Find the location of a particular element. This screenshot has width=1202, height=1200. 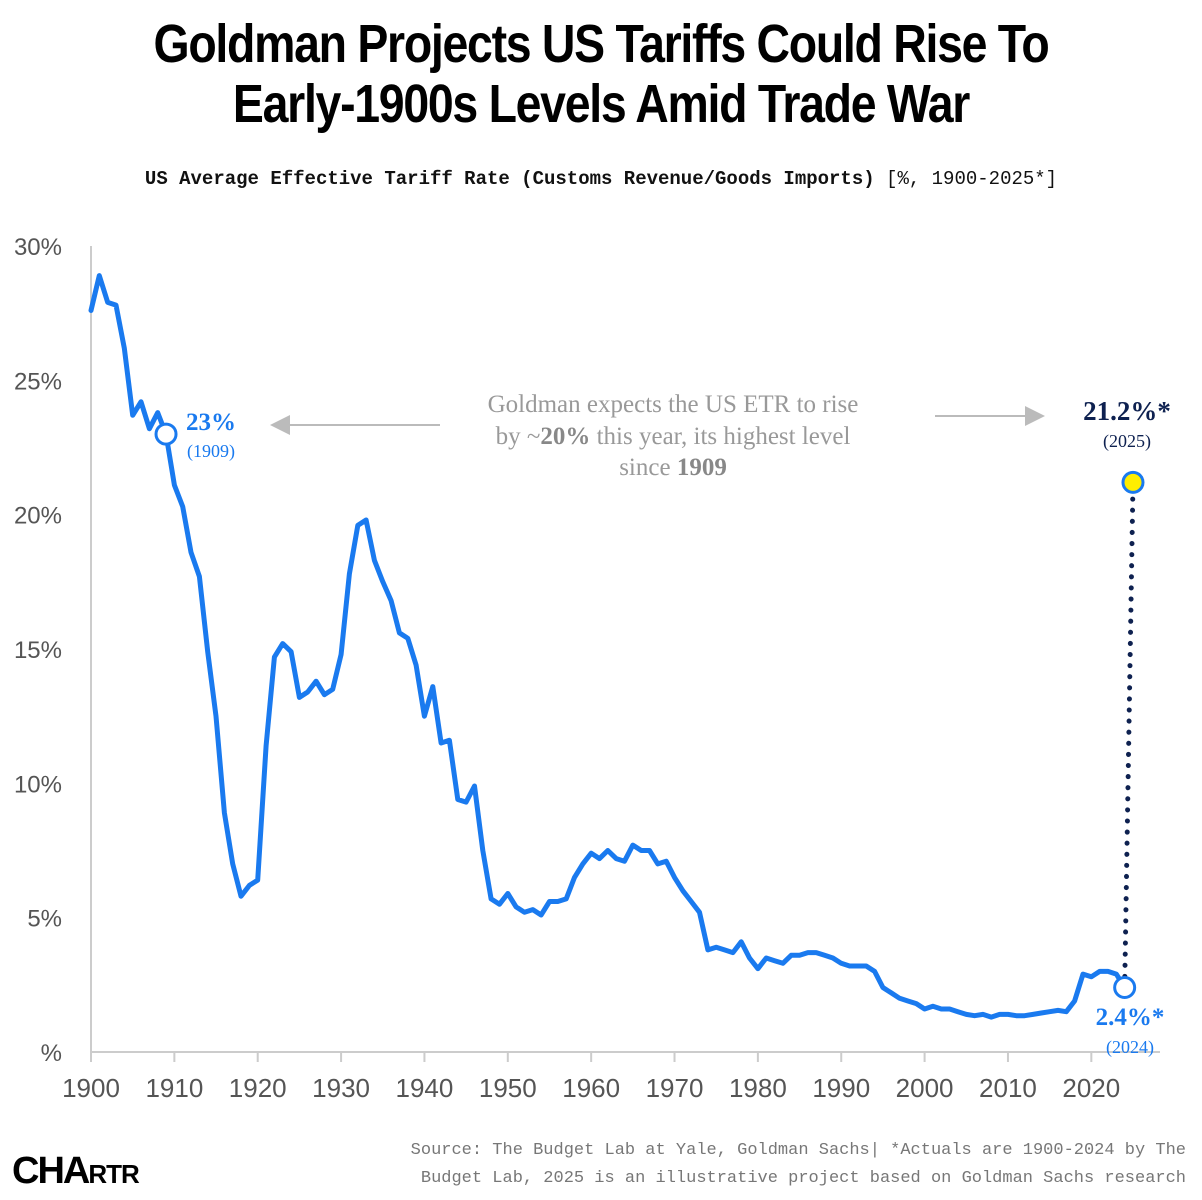

label-2024-year: (2024) is located at coordinates (1130, 1047).